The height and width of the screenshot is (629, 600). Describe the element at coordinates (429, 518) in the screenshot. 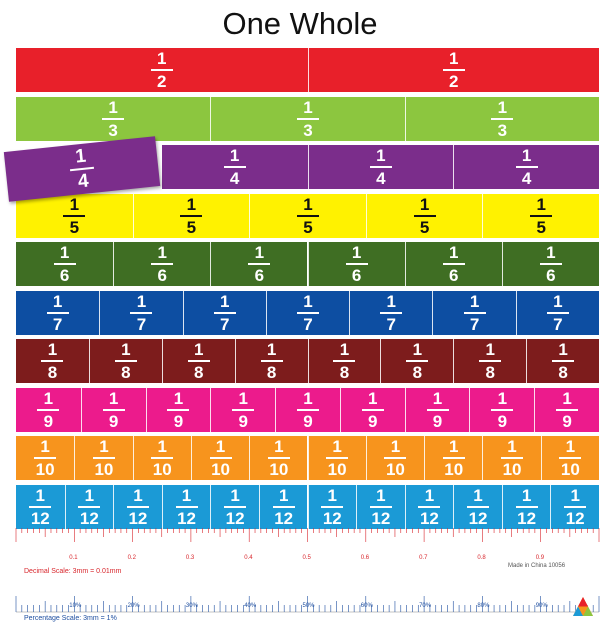

I see `denominator: 12` at that location.